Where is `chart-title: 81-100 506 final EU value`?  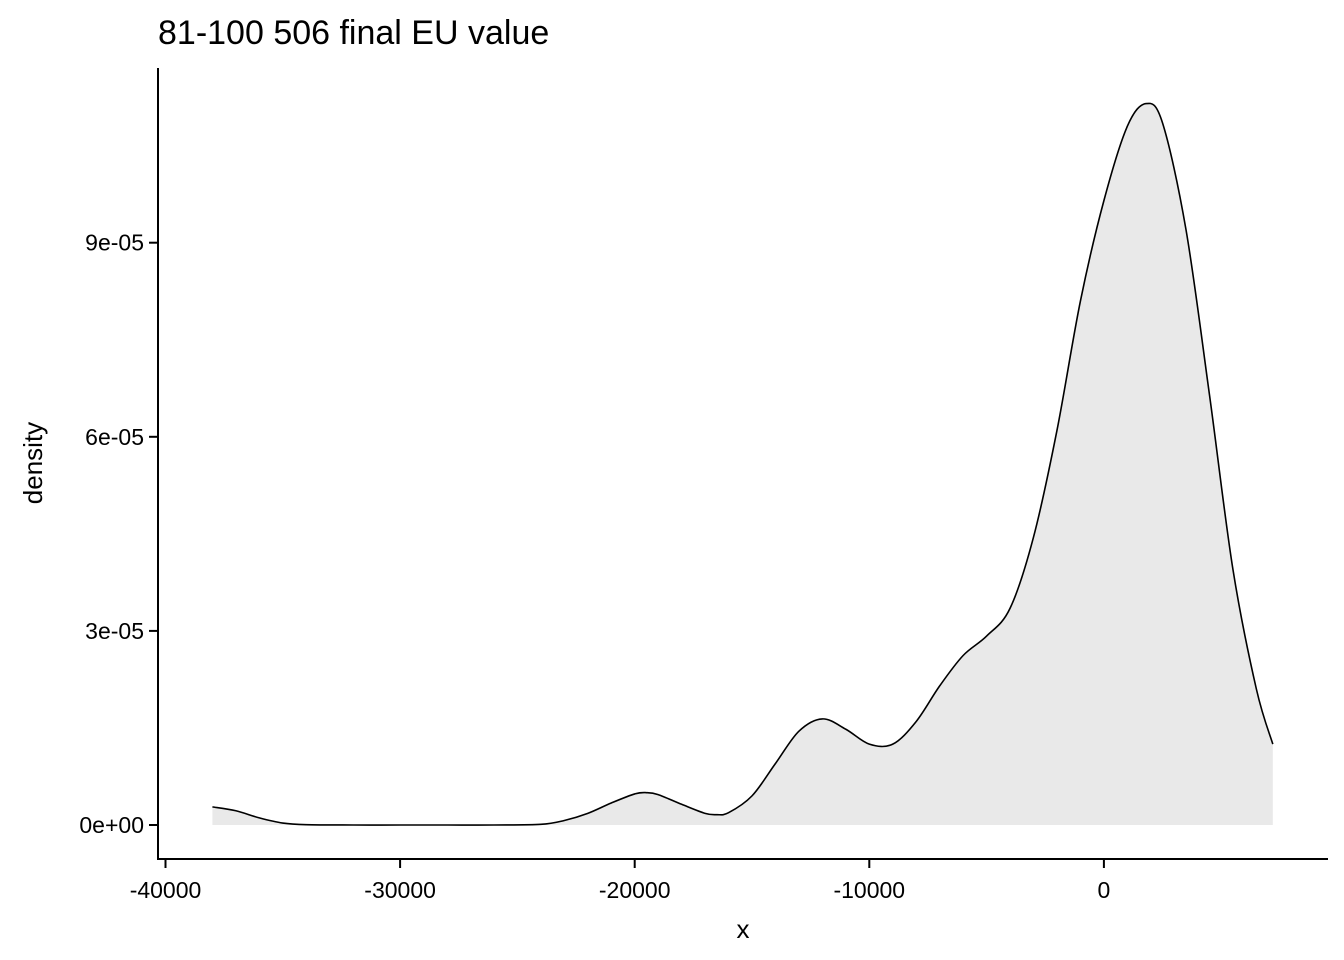 chart-title: 81-100 506 final EU value is located at coordinates (353, 33).